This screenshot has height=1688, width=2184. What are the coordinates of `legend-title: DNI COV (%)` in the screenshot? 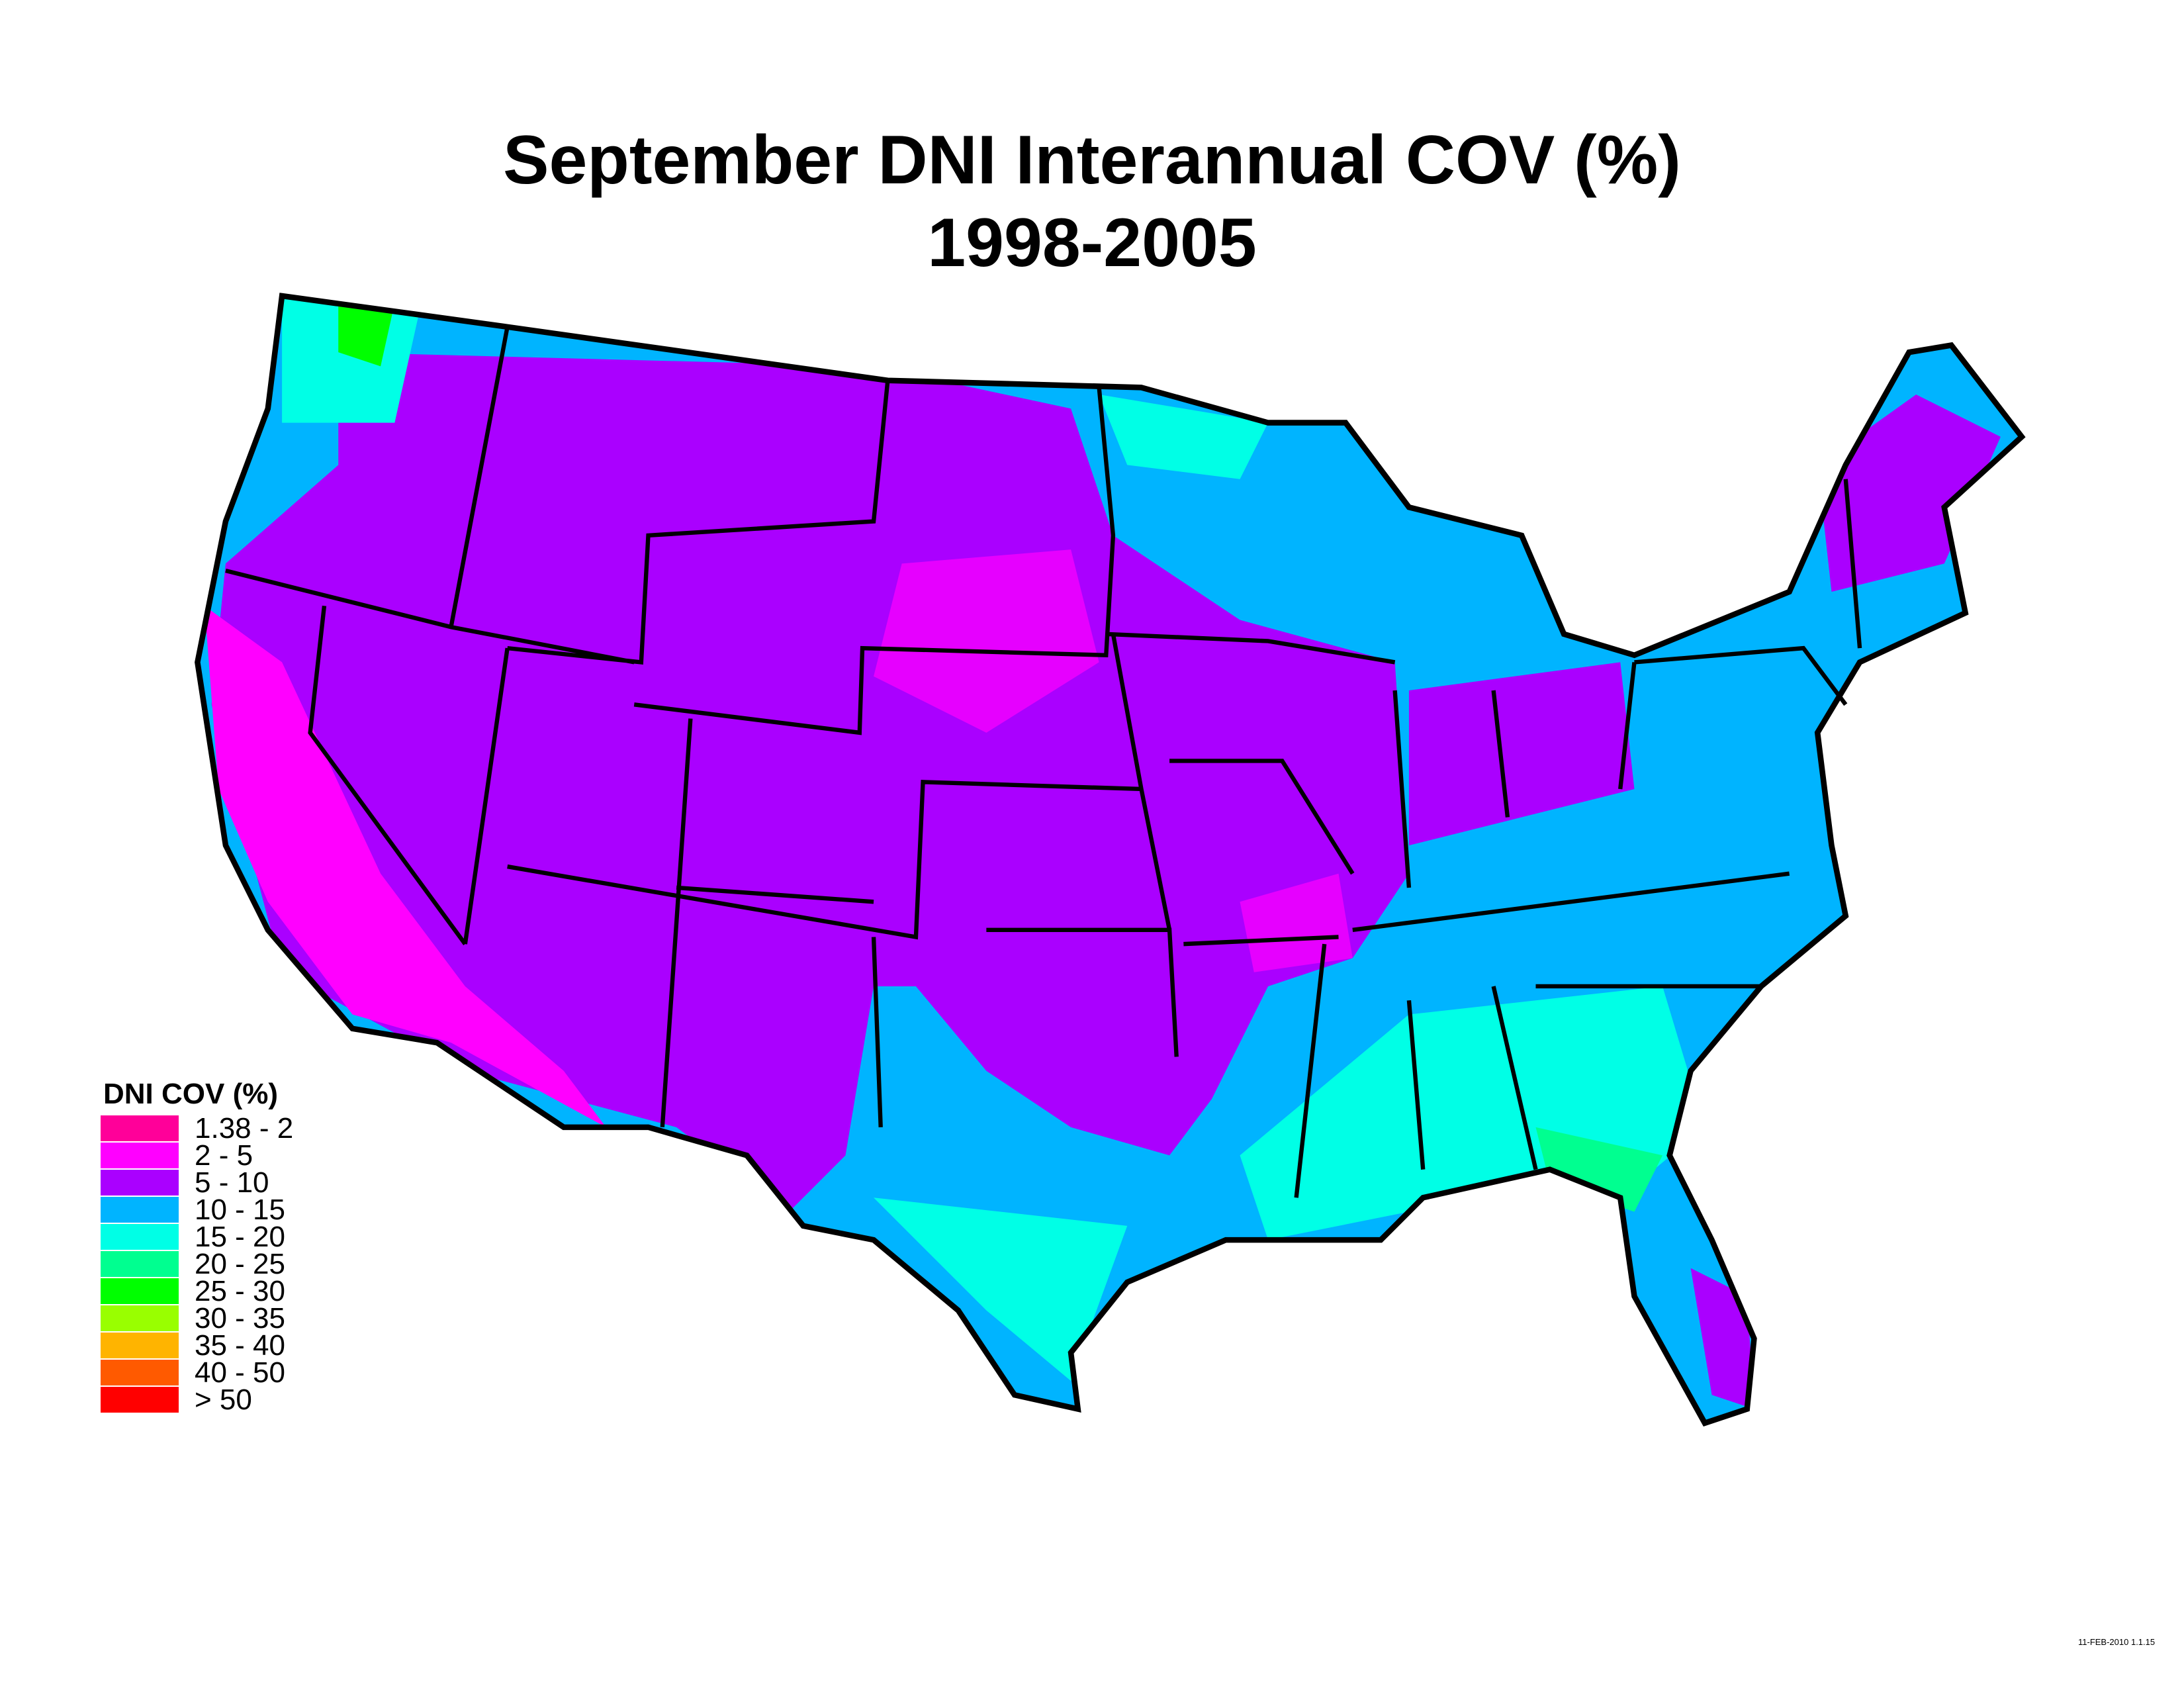 It's located at (191, 1094).